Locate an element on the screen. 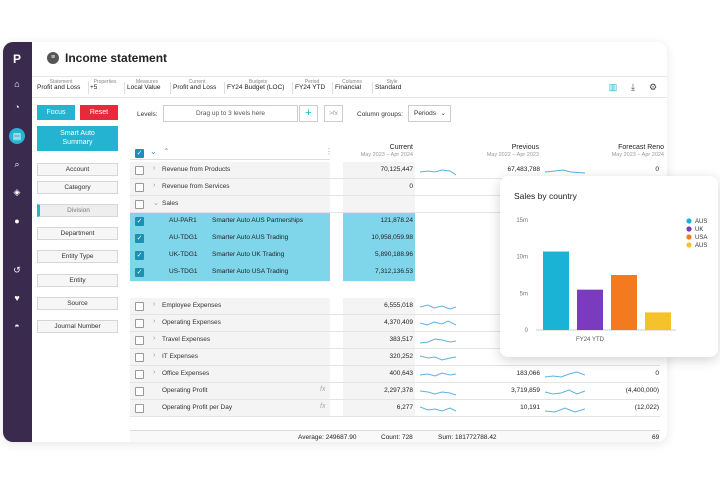 The height and width of the screenshot is (485, 720). table-row: › Travel Expenses 383,517 is located at coordinates (395, 340).